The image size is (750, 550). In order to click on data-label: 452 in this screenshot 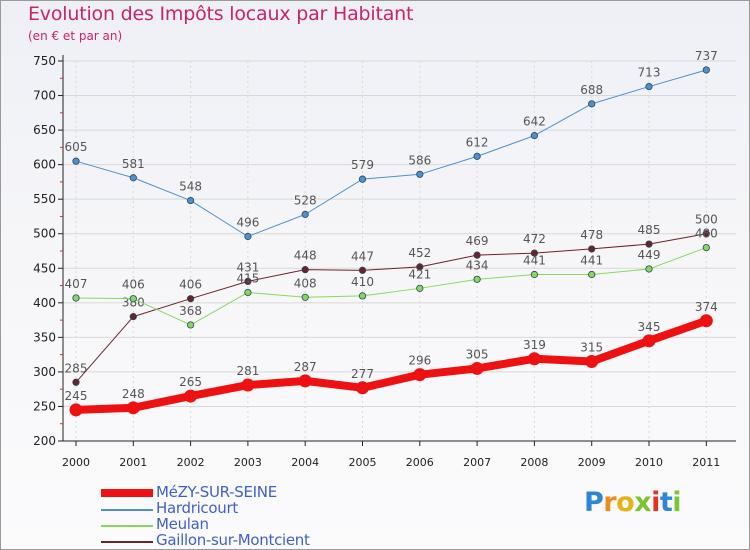, I will do `click(419, 253)`.